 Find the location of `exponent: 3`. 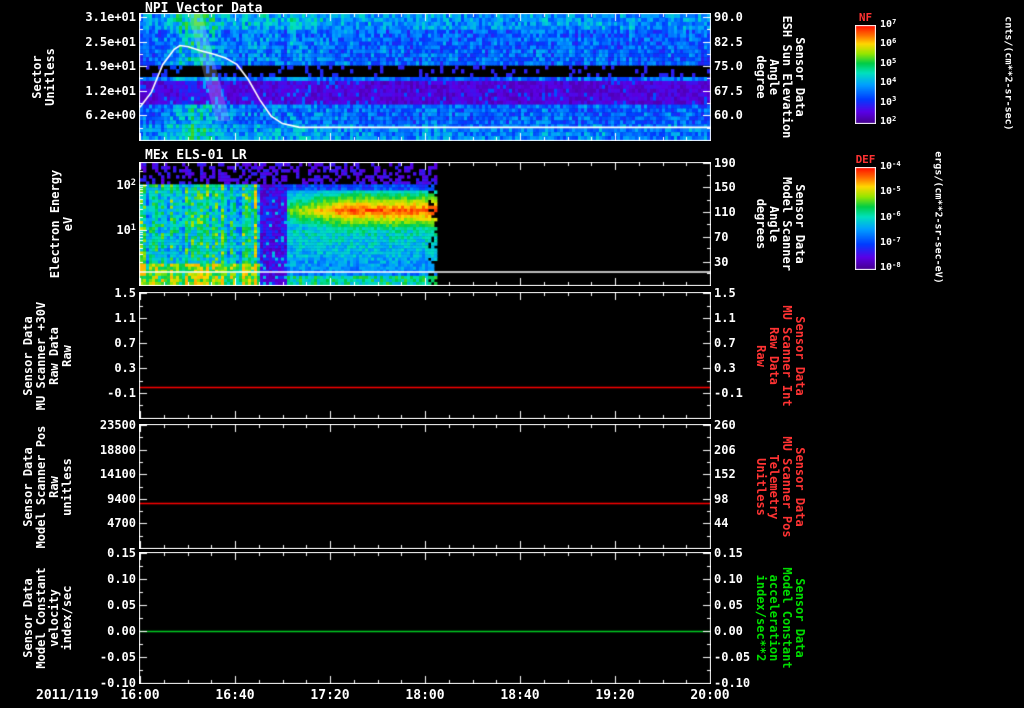

exponent: 3 is located at coordinates (894, 99).